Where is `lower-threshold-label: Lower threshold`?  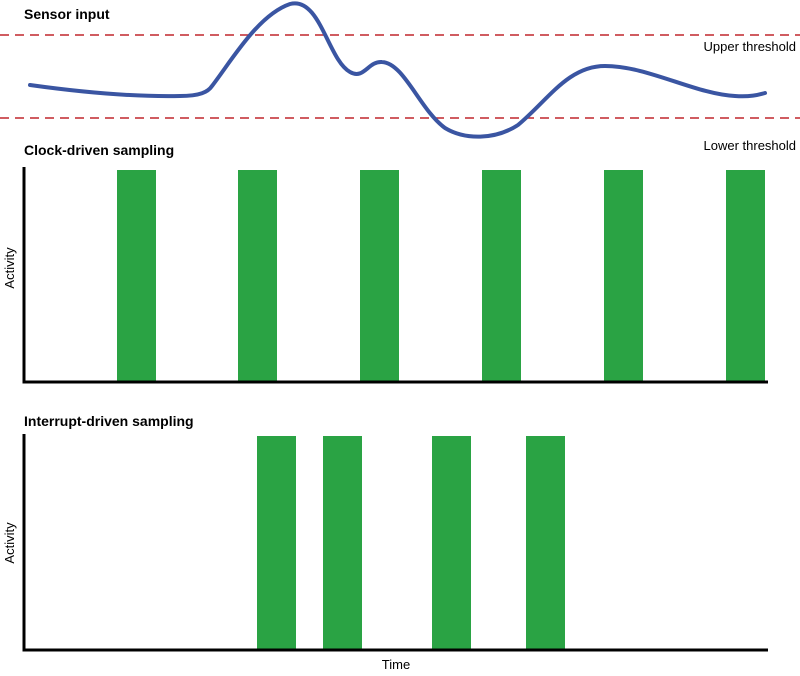
lower-threshold-label: Lower threshold is located at coordinates (750, 145).